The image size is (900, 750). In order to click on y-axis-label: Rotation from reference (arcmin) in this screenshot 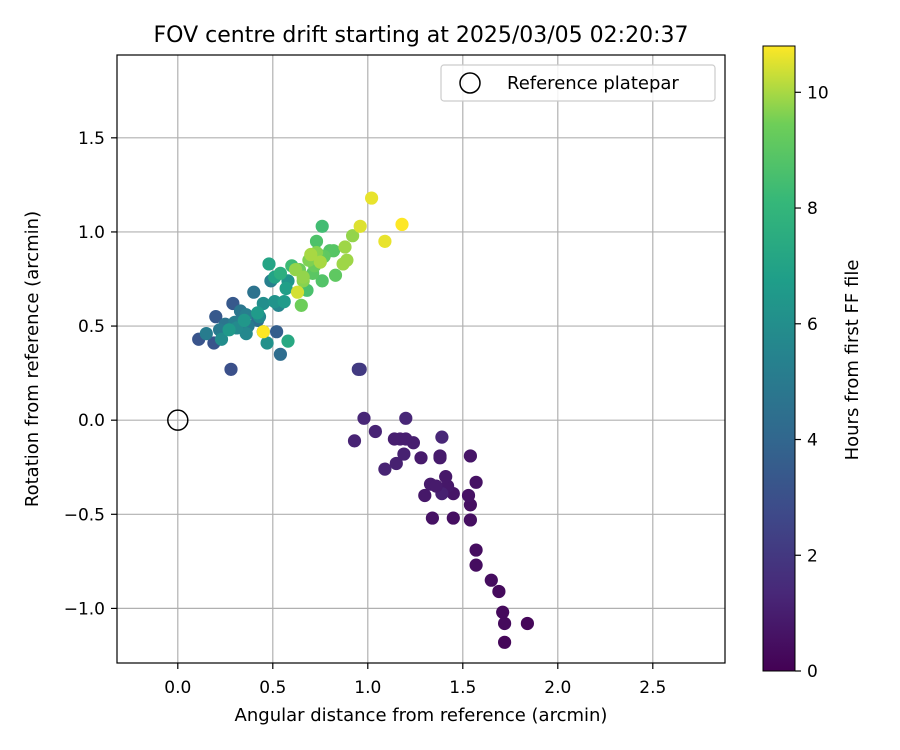, I will do `click(32, 359)`.